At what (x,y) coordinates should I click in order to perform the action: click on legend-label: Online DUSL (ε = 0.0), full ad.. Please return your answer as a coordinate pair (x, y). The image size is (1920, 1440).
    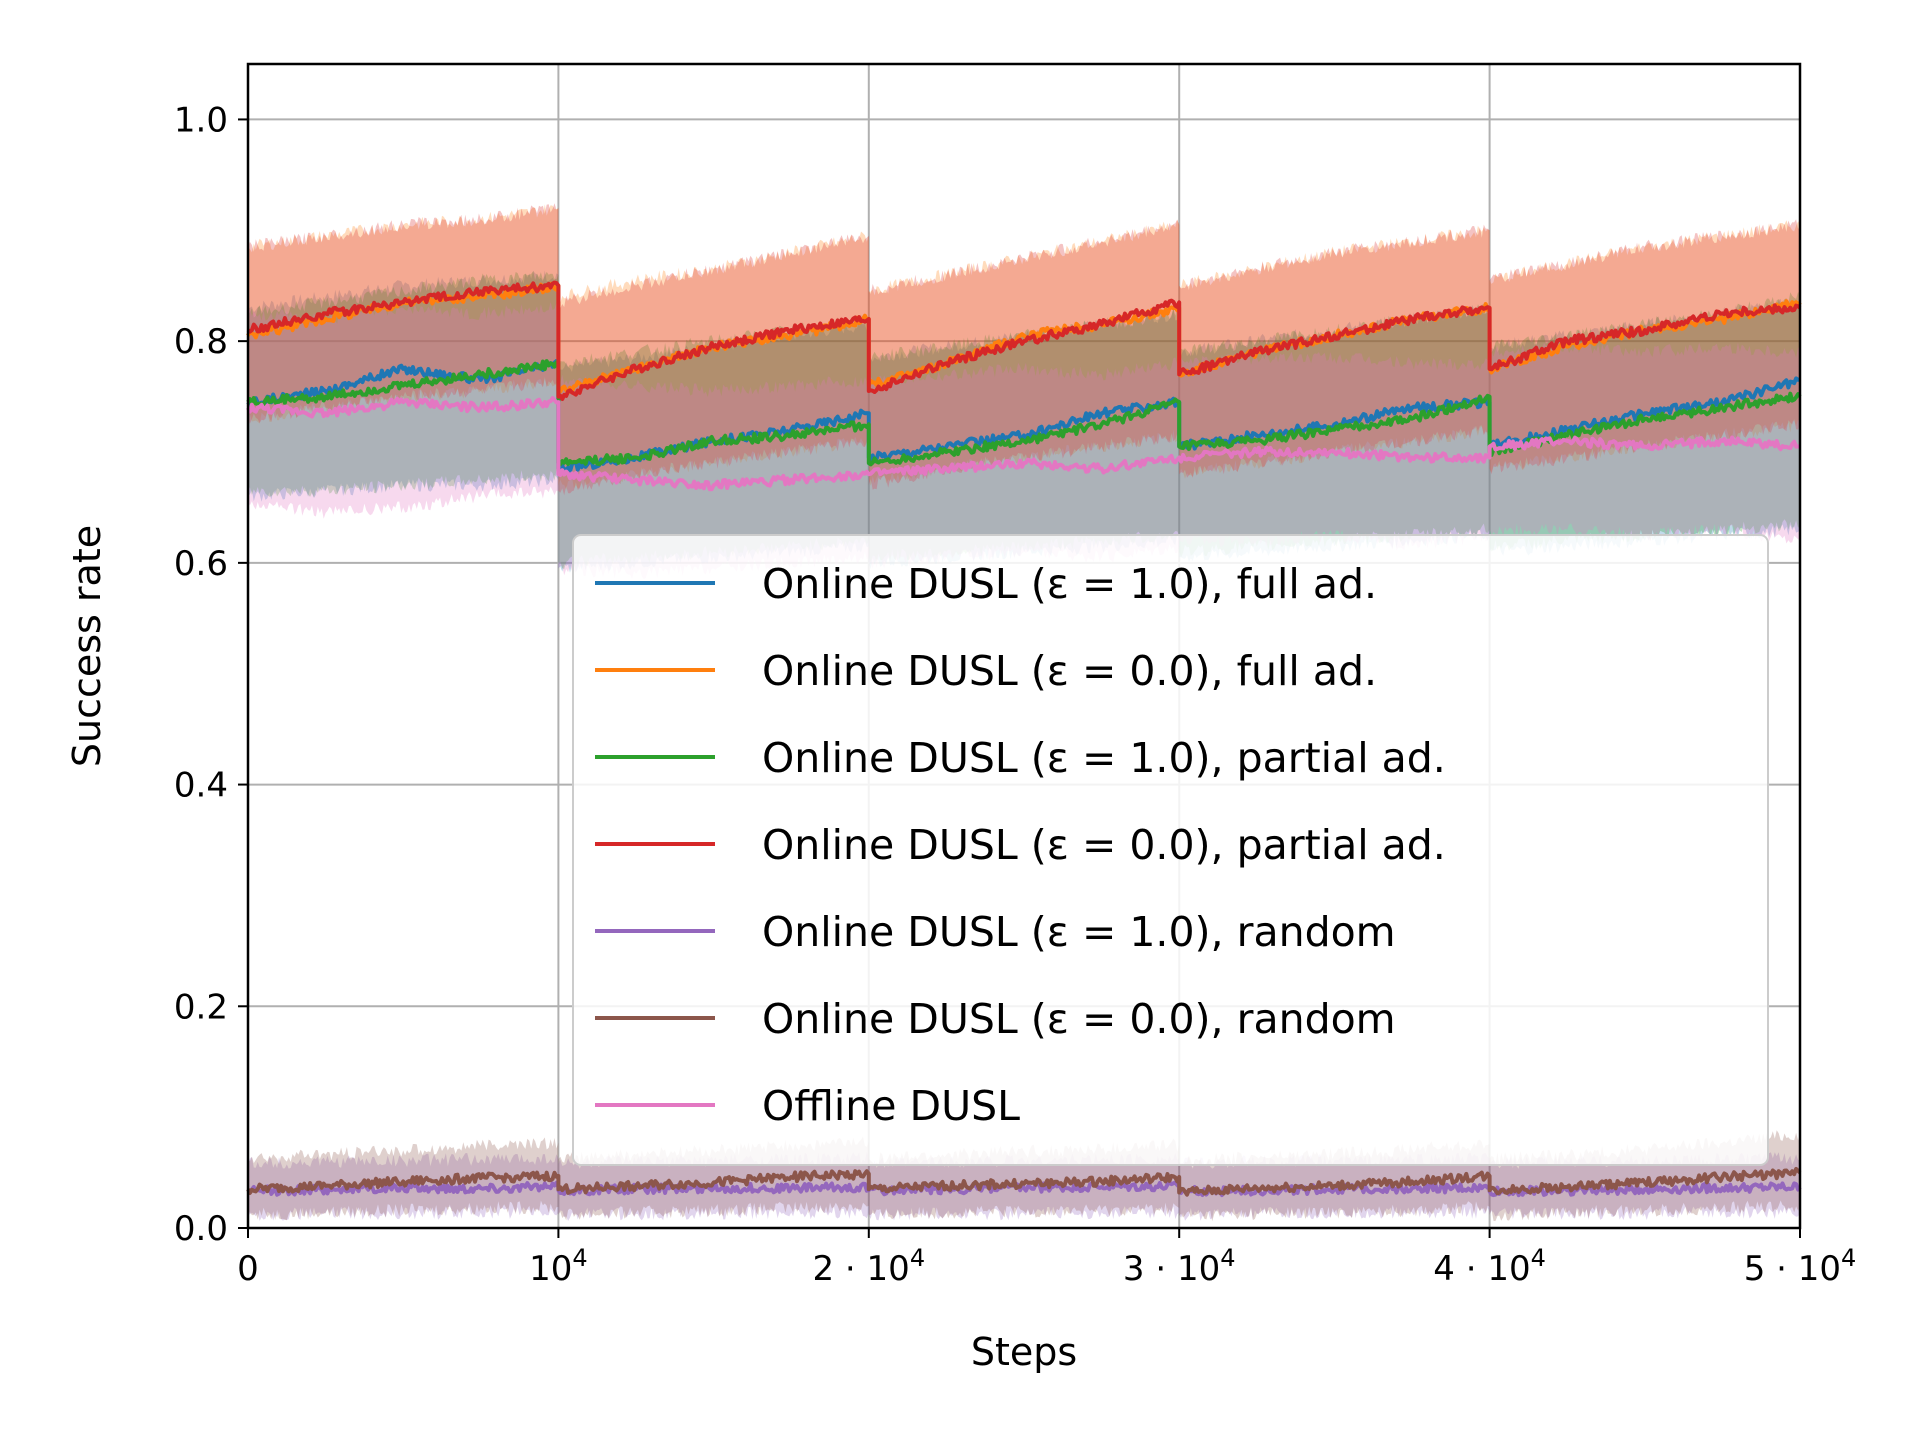
    Looking at the image, I should click on (1069, 671).